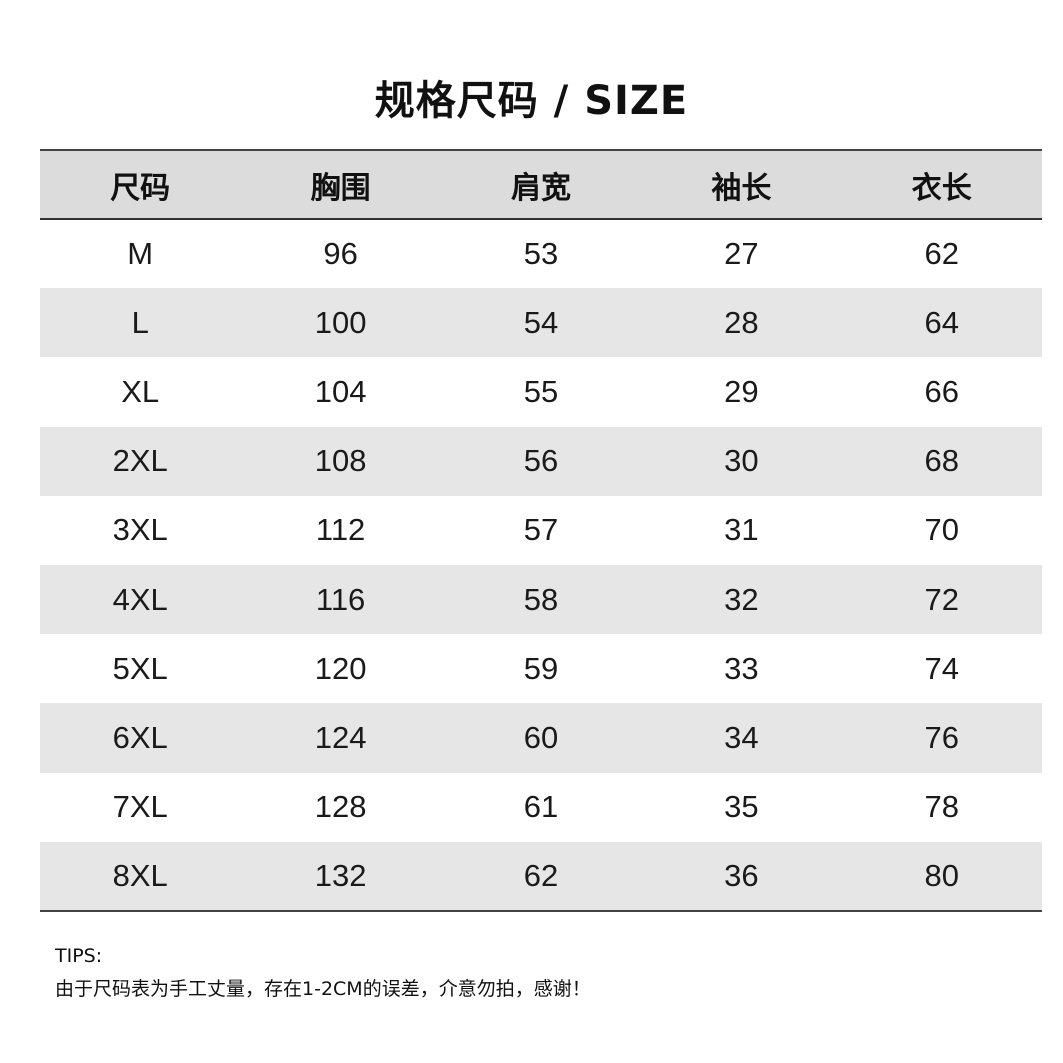  I want to click on table-cell: 132, so click(340, 875).